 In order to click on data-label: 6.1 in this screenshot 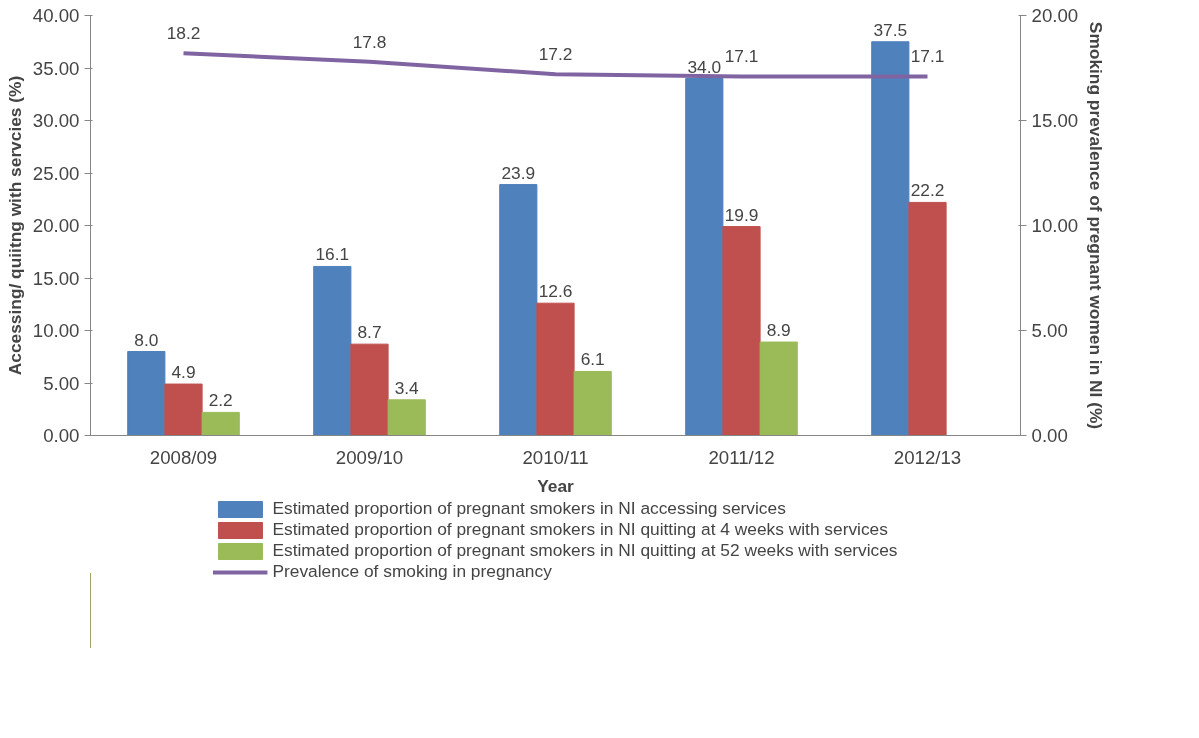, I will do `click(592, 359)`.